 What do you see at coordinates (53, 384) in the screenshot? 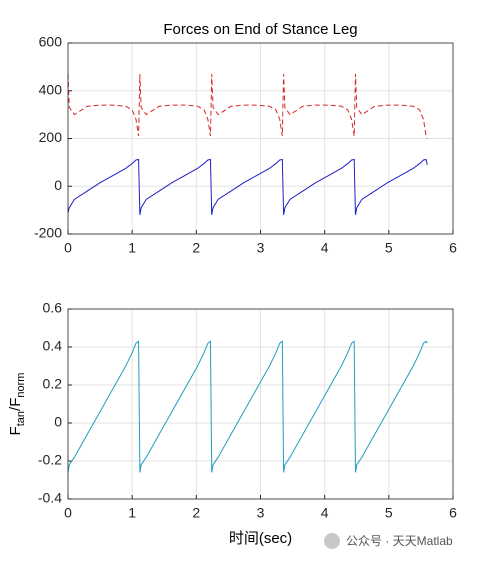
I see `y-tick-label: 0.2` at bounding box center [53, 384].